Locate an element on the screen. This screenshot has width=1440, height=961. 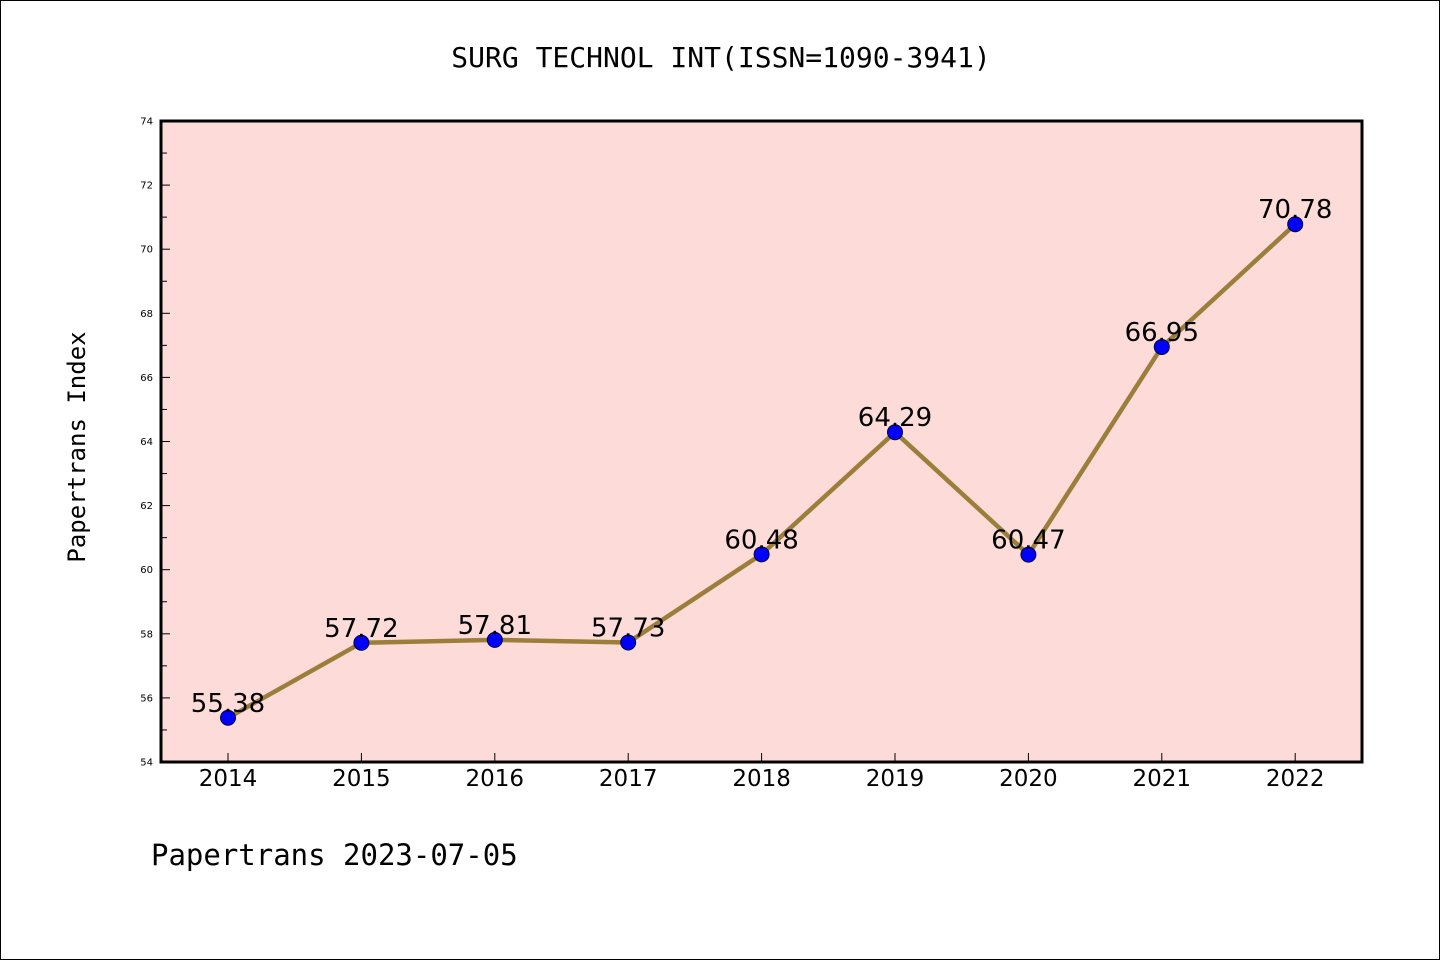
data-label: 57.72 is located at coordinates (361, 629).